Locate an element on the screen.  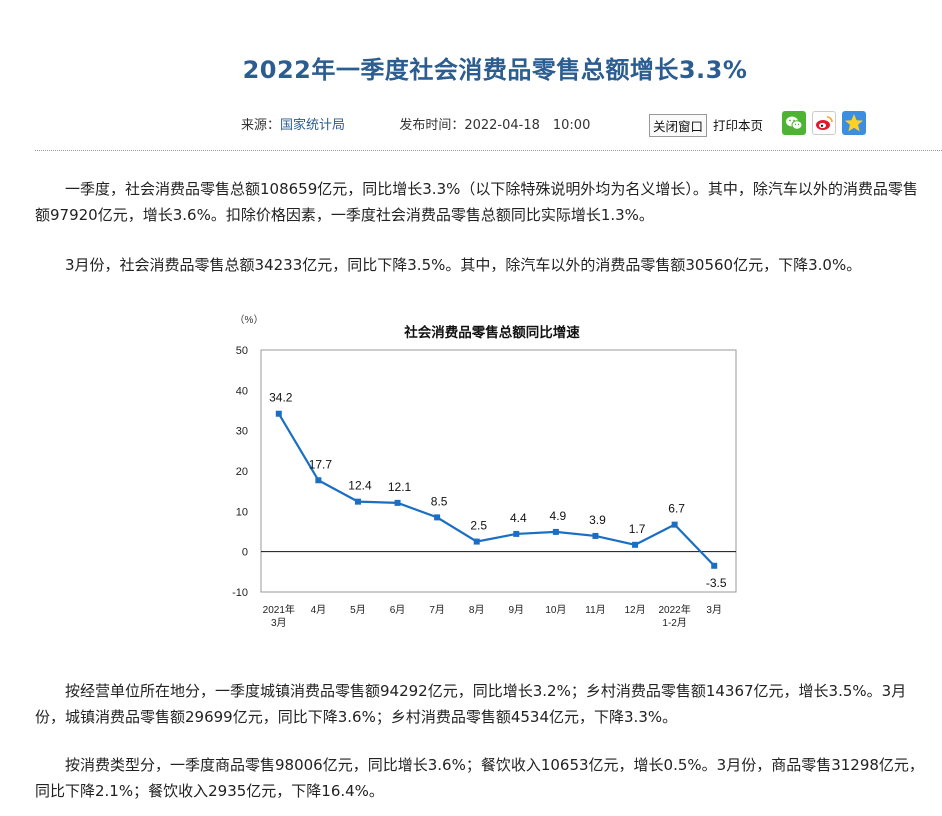
data-label: 8.5 is located at coordinates (439, 501).